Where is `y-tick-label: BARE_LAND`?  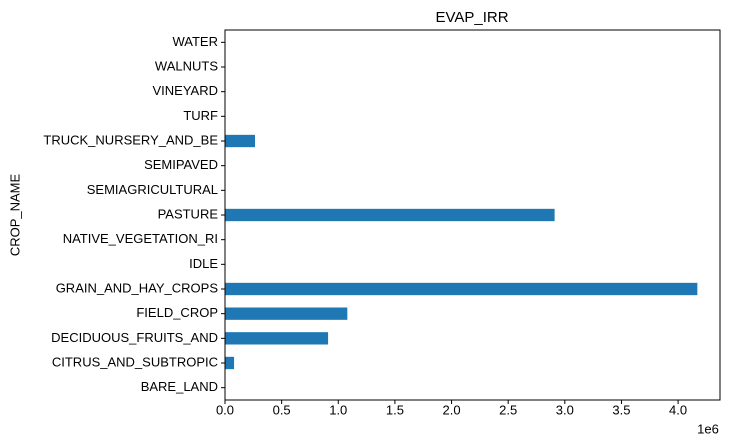 y-tick-label: BARE_LAND is located at coordinates (179, 386).